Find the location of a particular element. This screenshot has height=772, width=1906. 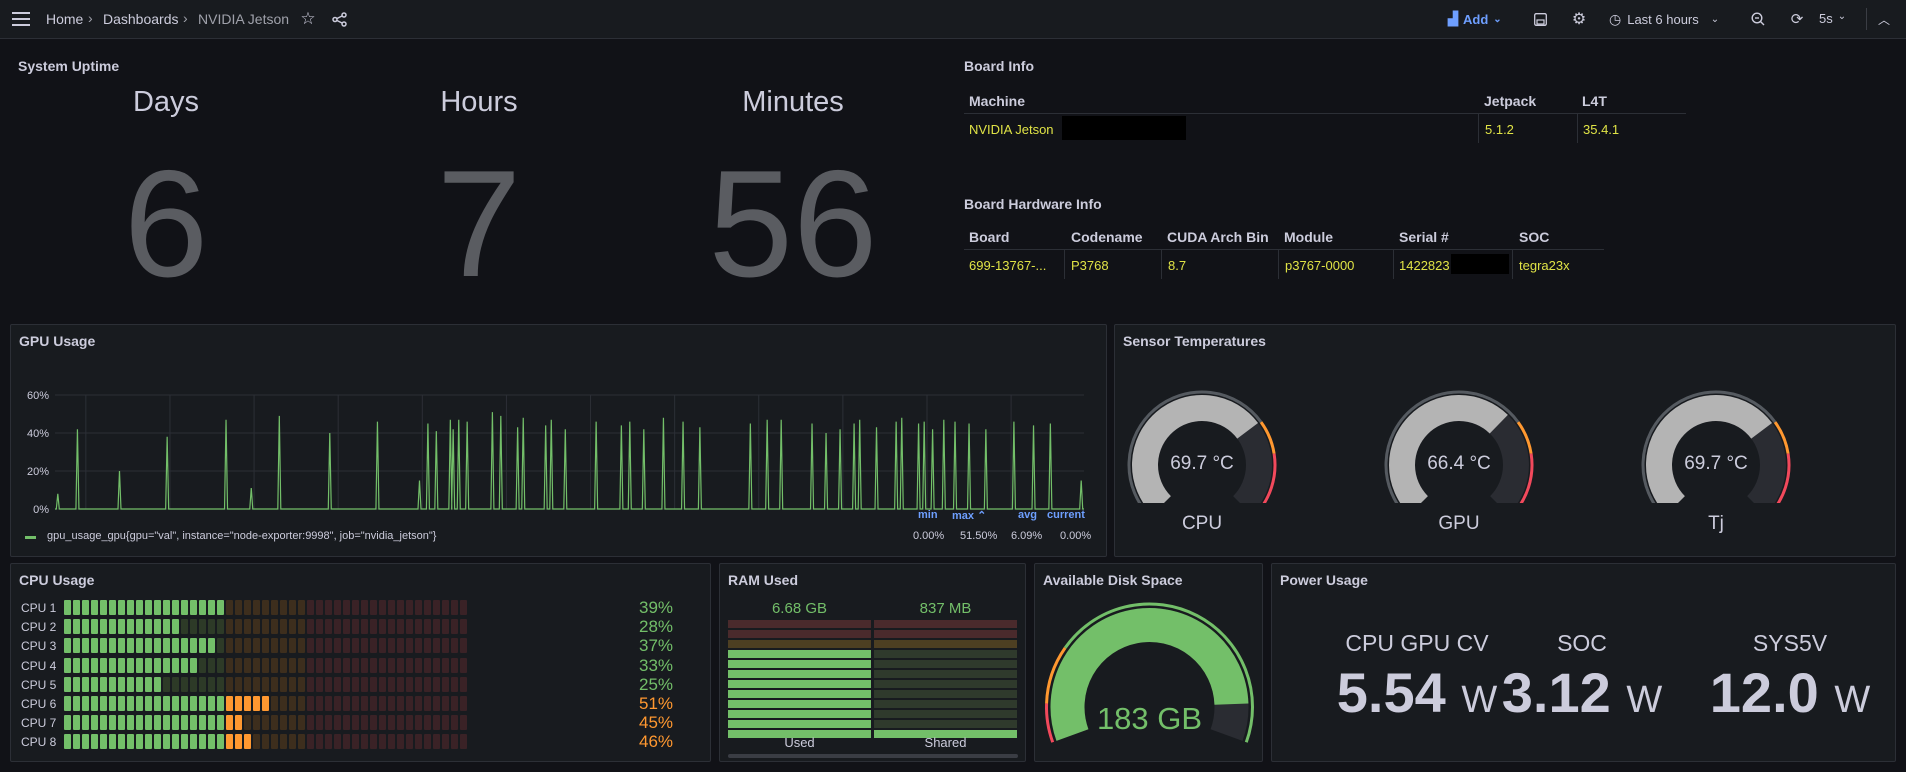

breadcrumb-home: Home is located at coordinates (65, 19).